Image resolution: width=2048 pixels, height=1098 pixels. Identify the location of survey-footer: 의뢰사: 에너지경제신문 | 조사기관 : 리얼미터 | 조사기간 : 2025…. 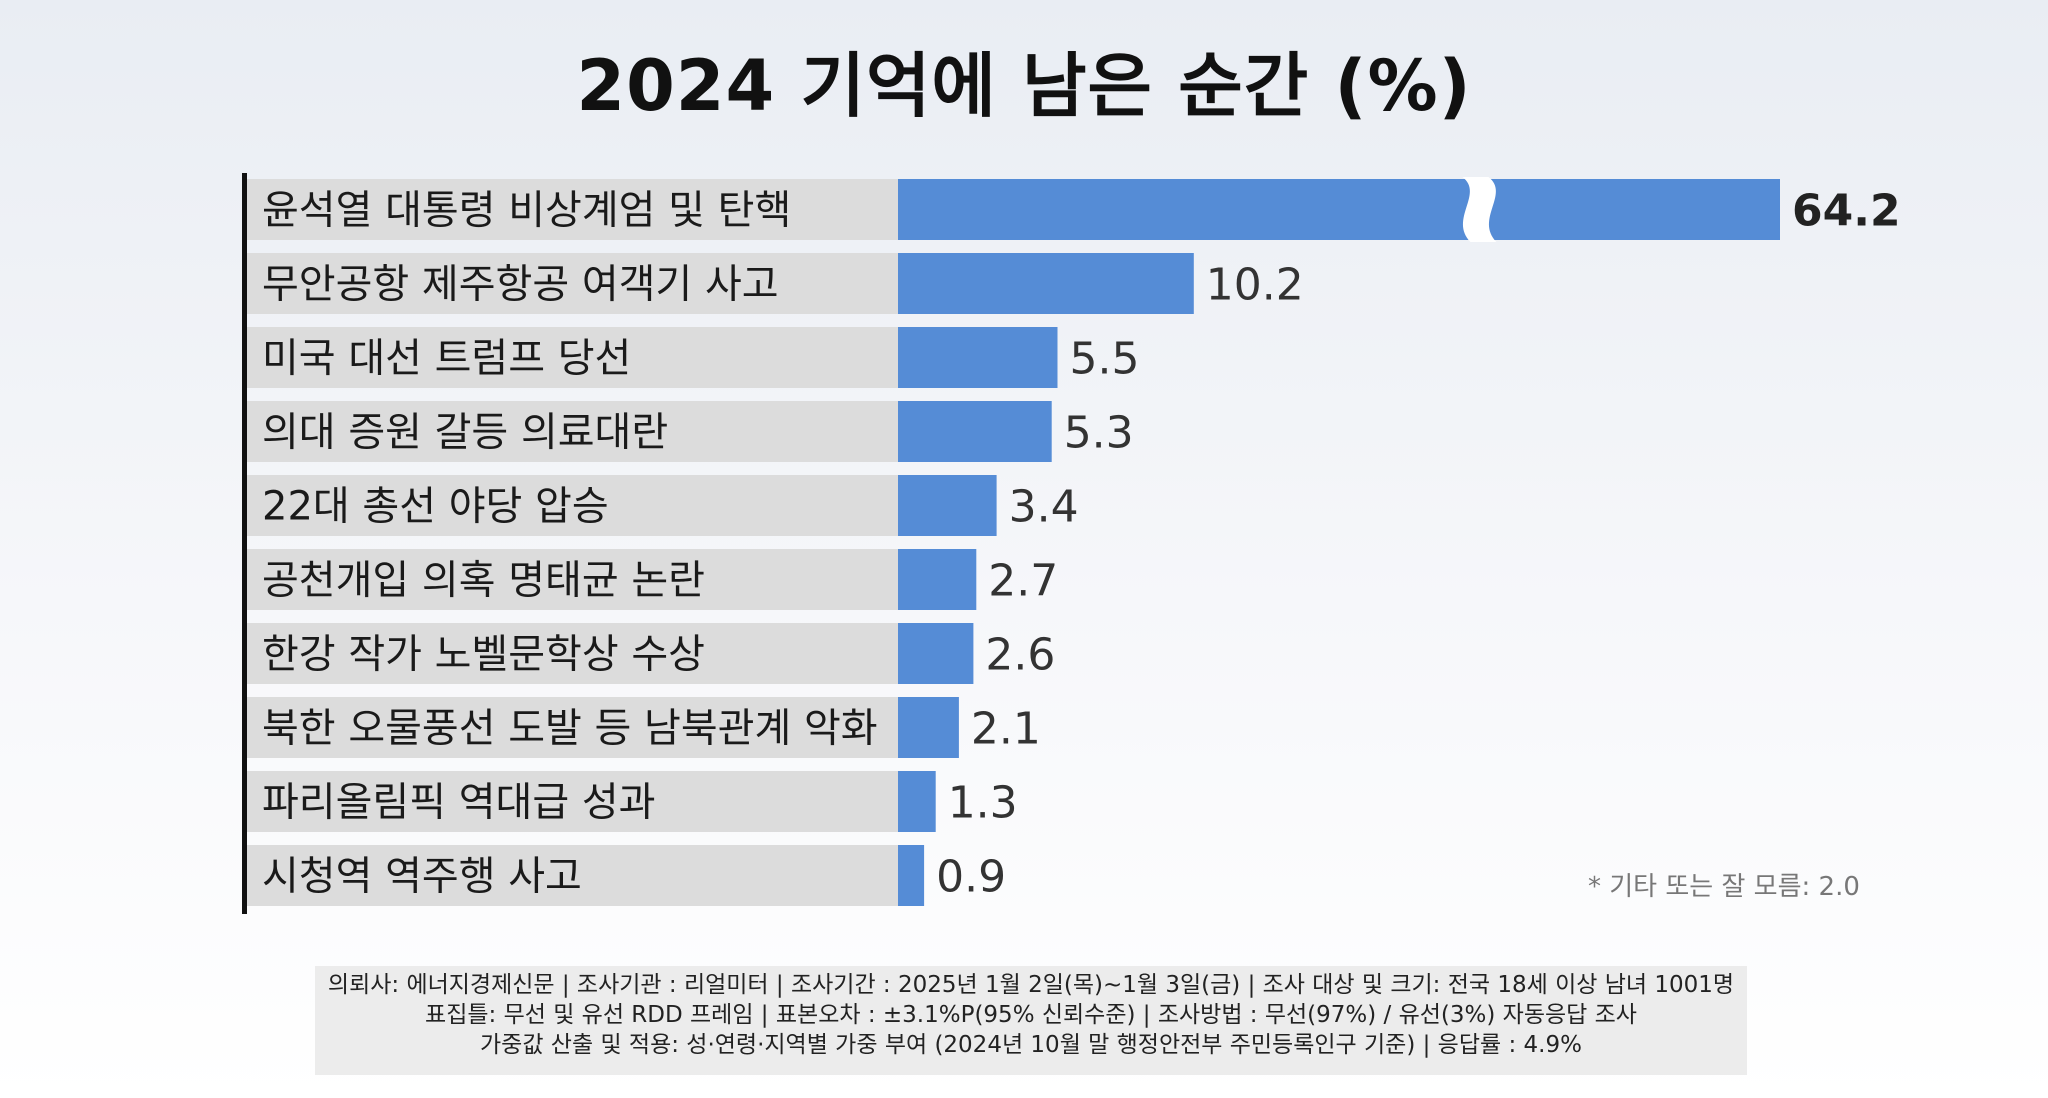
(1031, 1020).